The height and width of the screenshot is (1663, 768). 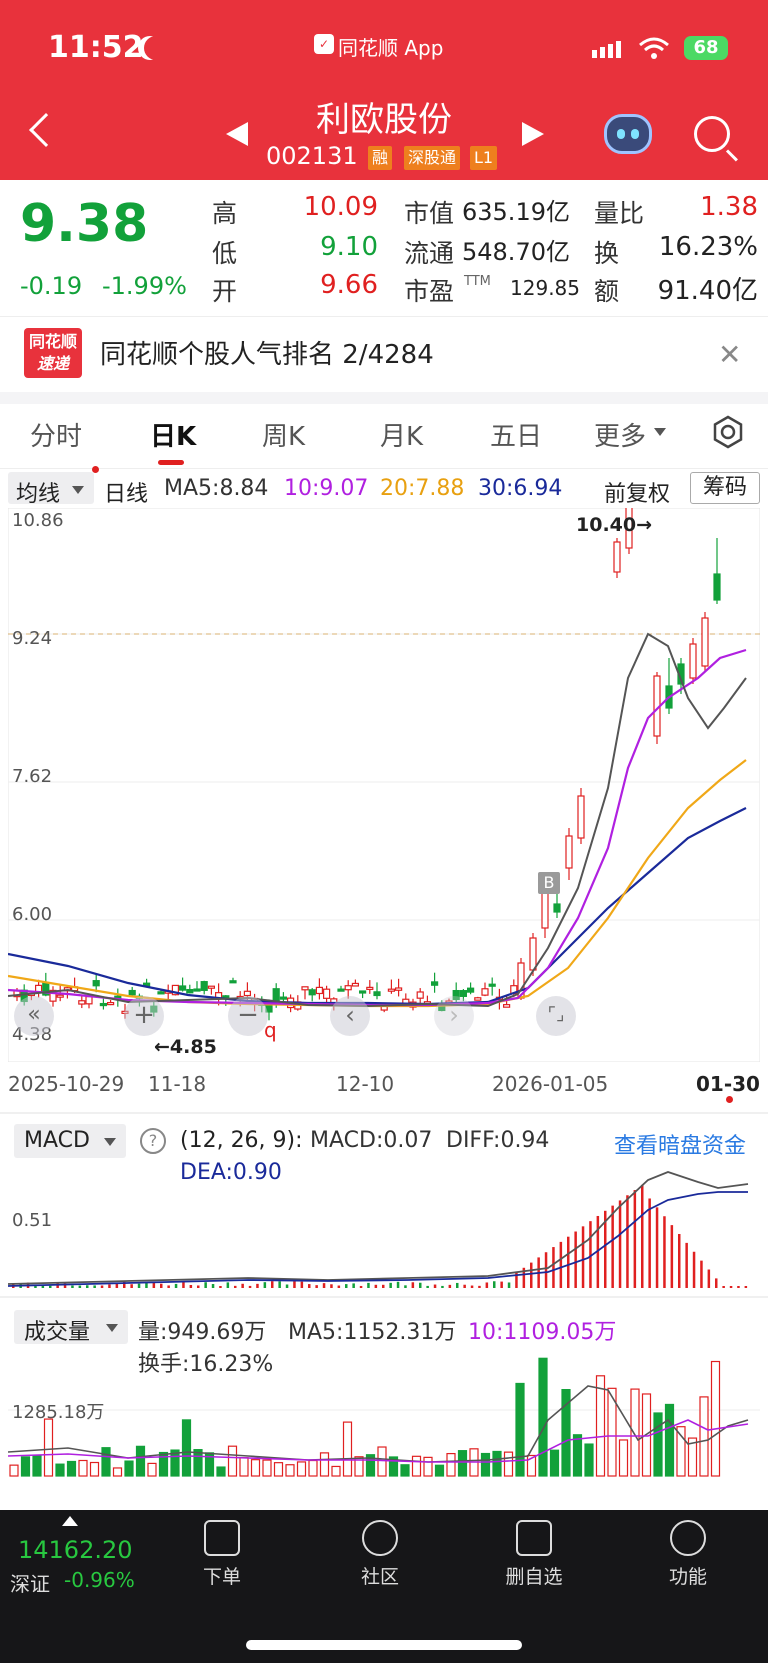 What do you see at coordinates (429, 291) in the screenshot?
I see `pe-label: 市盈` at bounding box center [429, 291].